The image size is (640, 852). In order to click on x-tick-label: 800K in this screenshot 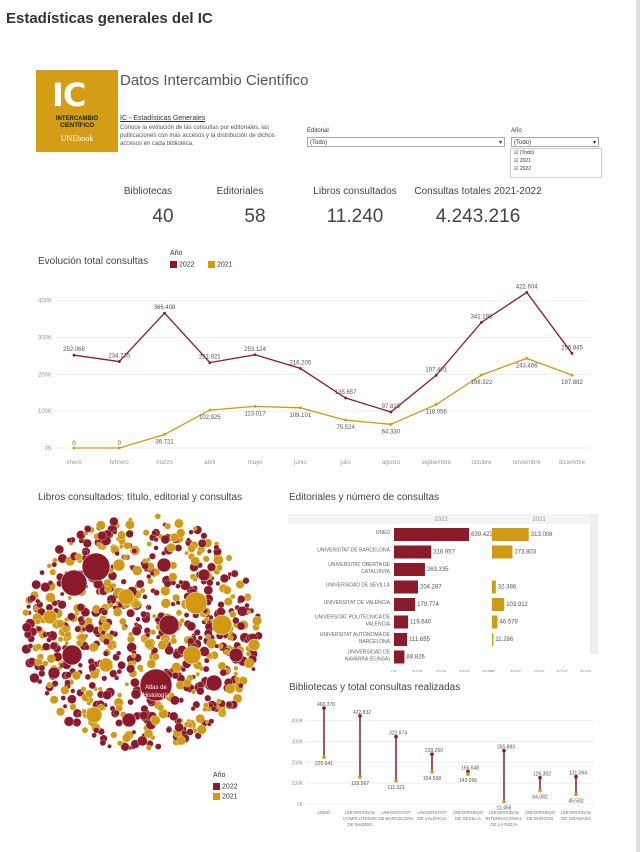, I will do `click(586, 671)`.